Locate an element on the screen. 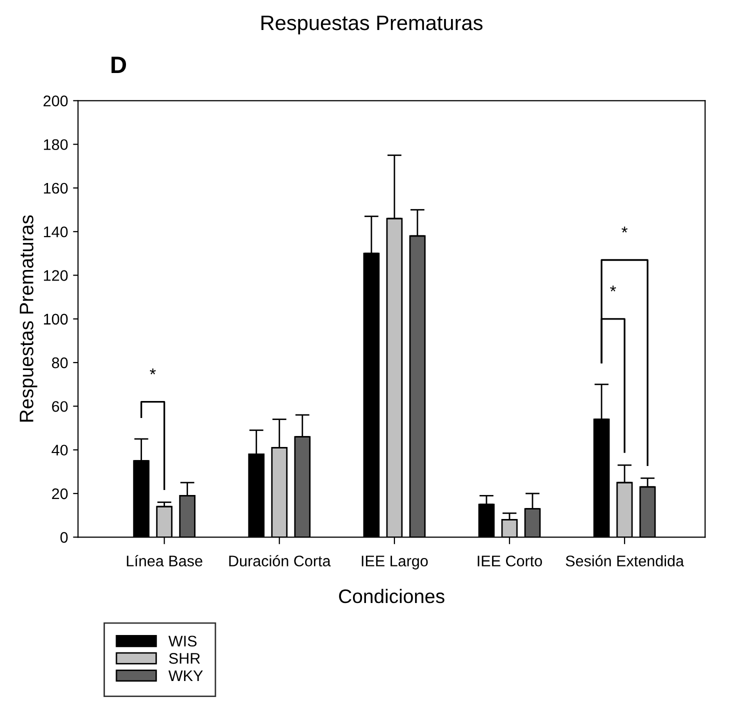  text: D is located at coordinates (119, 64).